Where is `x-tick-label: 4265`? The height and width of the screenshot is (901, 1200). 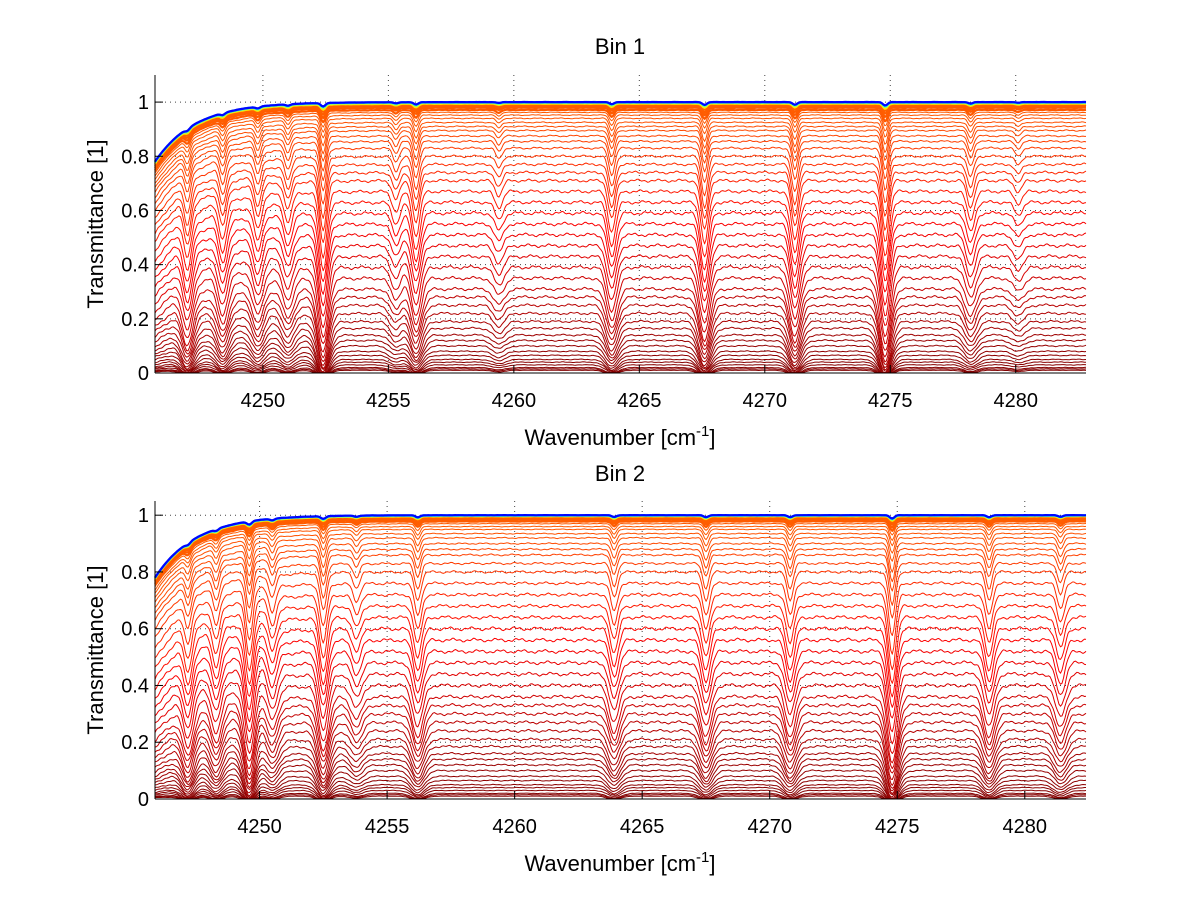 x-tick-label: 4265 is located at coordinates (642, 827).